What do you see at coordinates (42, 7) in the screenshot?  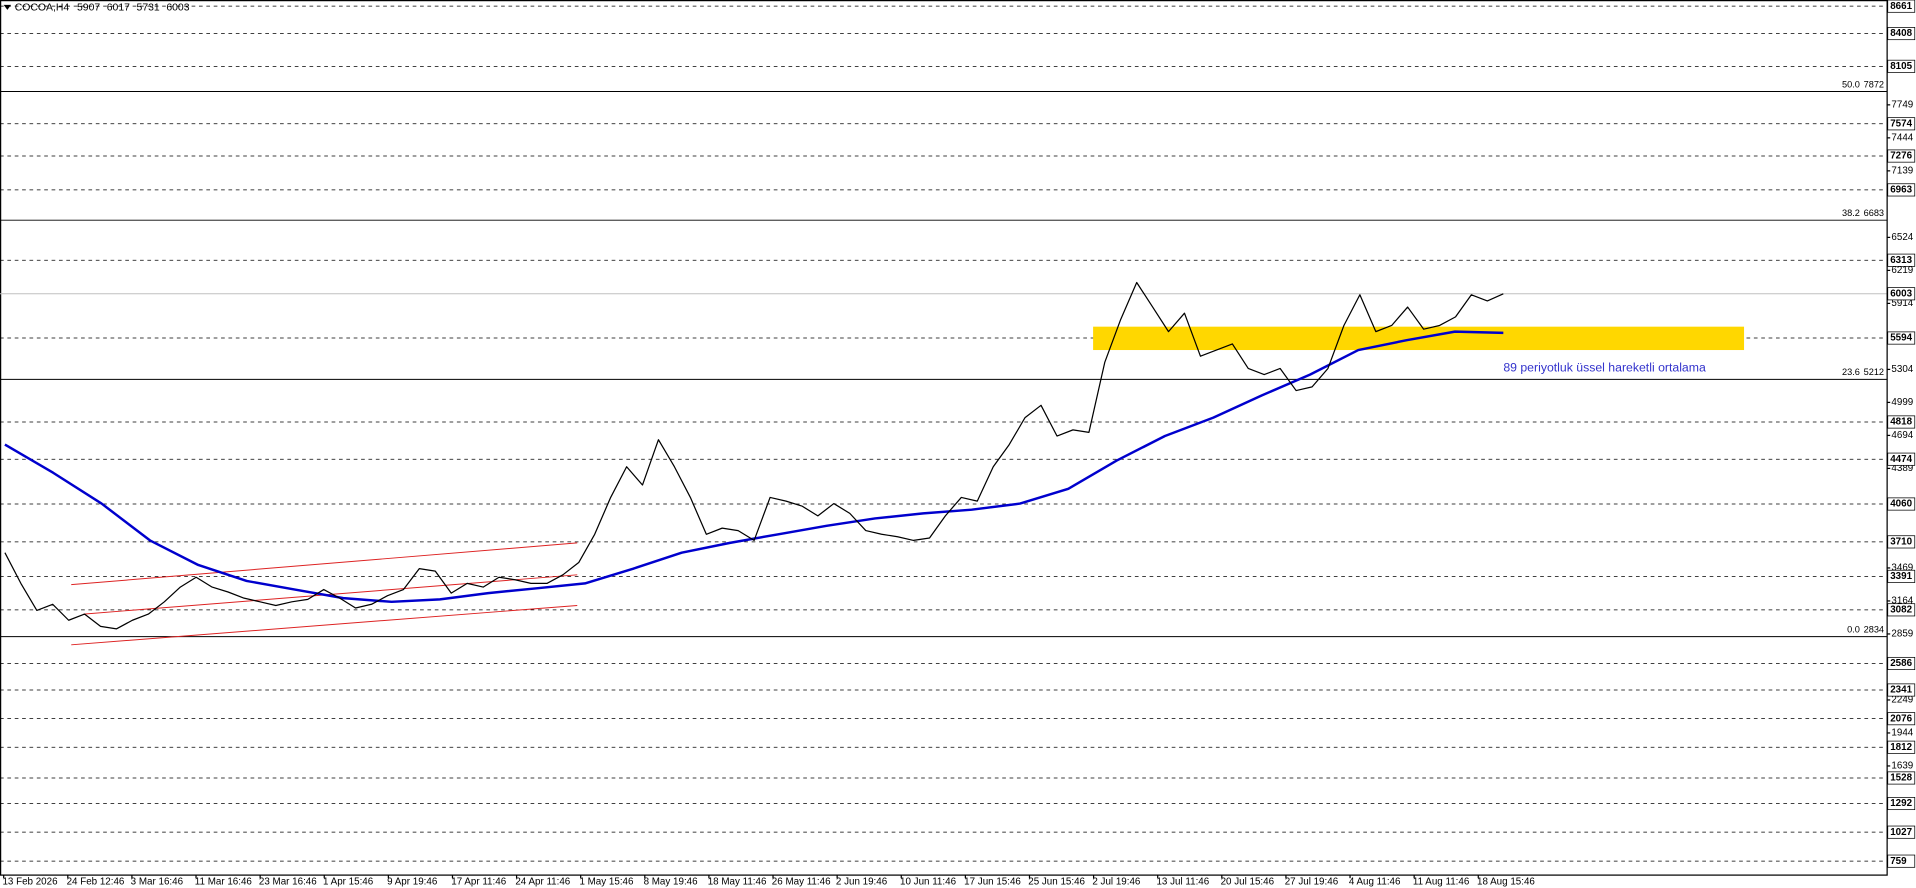 I see `symbol: COCOA,H4` at bounding box center [42, 7].